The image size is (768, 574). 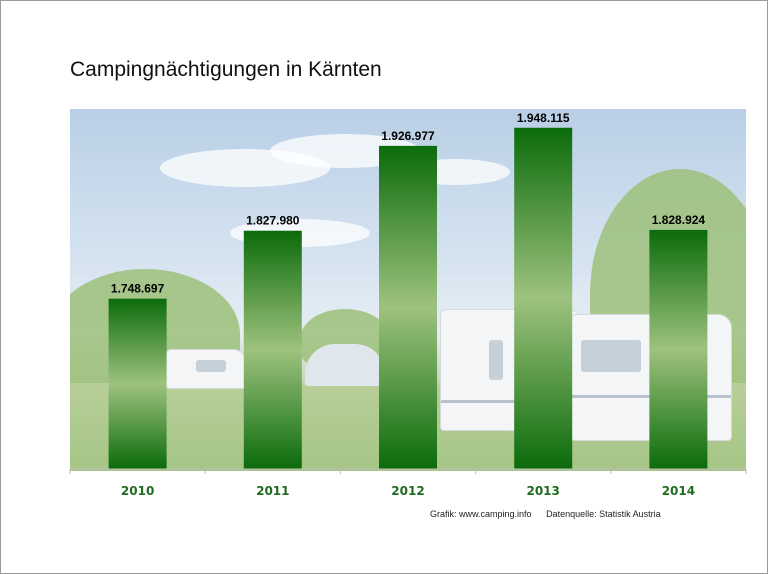 What do you see at coordinates (138, 289) in the screenshot?
I see `value-label: 1.748.697` at bounding box center [138, 289].